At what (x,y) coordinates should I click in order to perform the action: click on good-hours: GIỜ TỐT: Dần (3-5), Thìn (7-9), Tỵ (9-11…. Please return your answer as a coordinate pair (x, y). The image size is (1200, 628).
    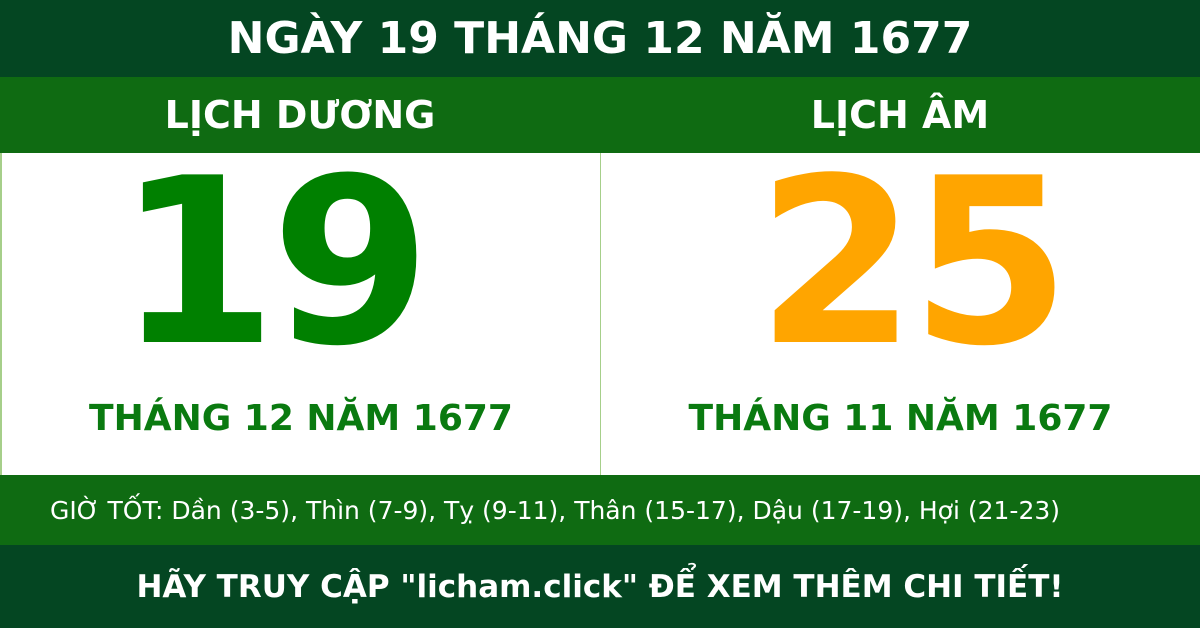
    Looking at the image, I should click on (600, 510).